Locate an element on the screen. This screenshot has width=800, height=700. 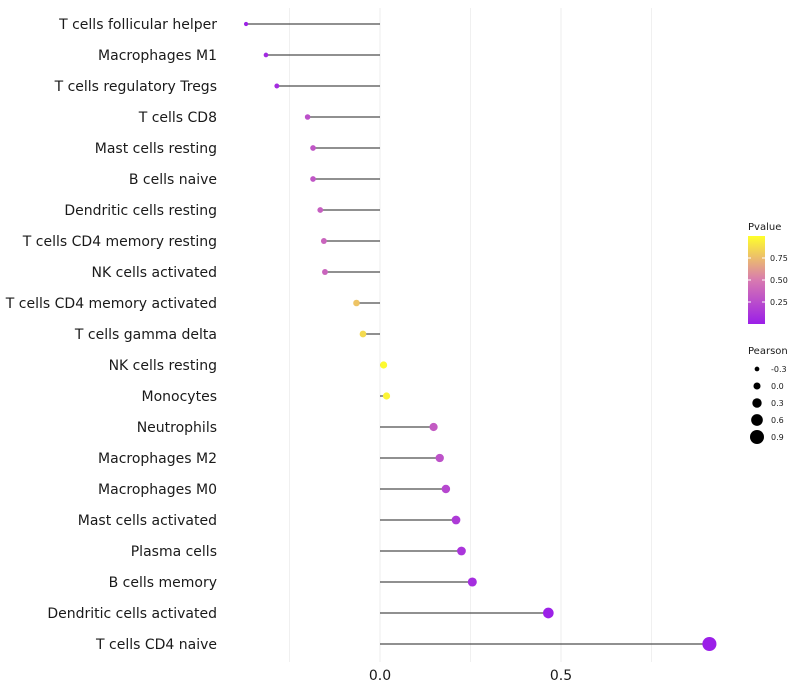
category-label: T cells CD4 naive is located at coordinates (156, 645).